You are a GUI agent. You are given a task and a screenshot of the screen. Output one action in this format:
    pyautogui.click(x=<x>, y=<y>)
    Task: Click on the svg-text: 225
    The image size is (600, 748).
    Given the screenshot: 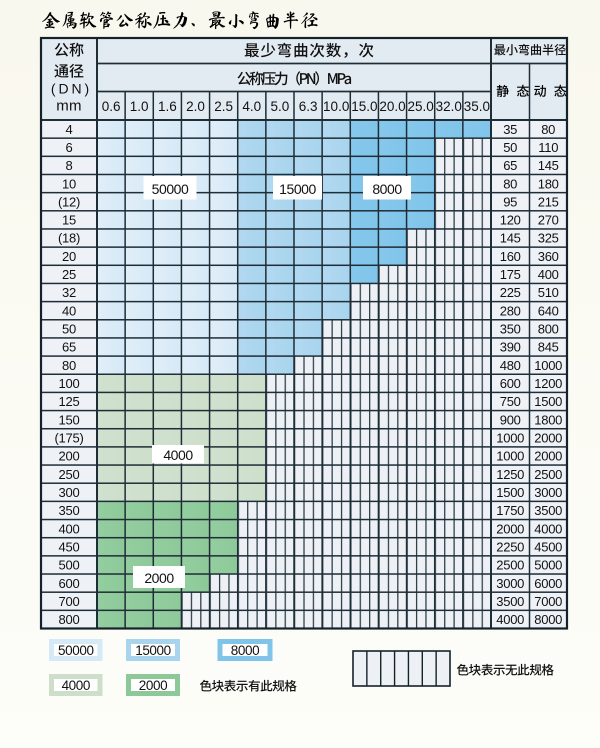 What is the action you would take?
    pyautogui.click(x=510, y=292)
    